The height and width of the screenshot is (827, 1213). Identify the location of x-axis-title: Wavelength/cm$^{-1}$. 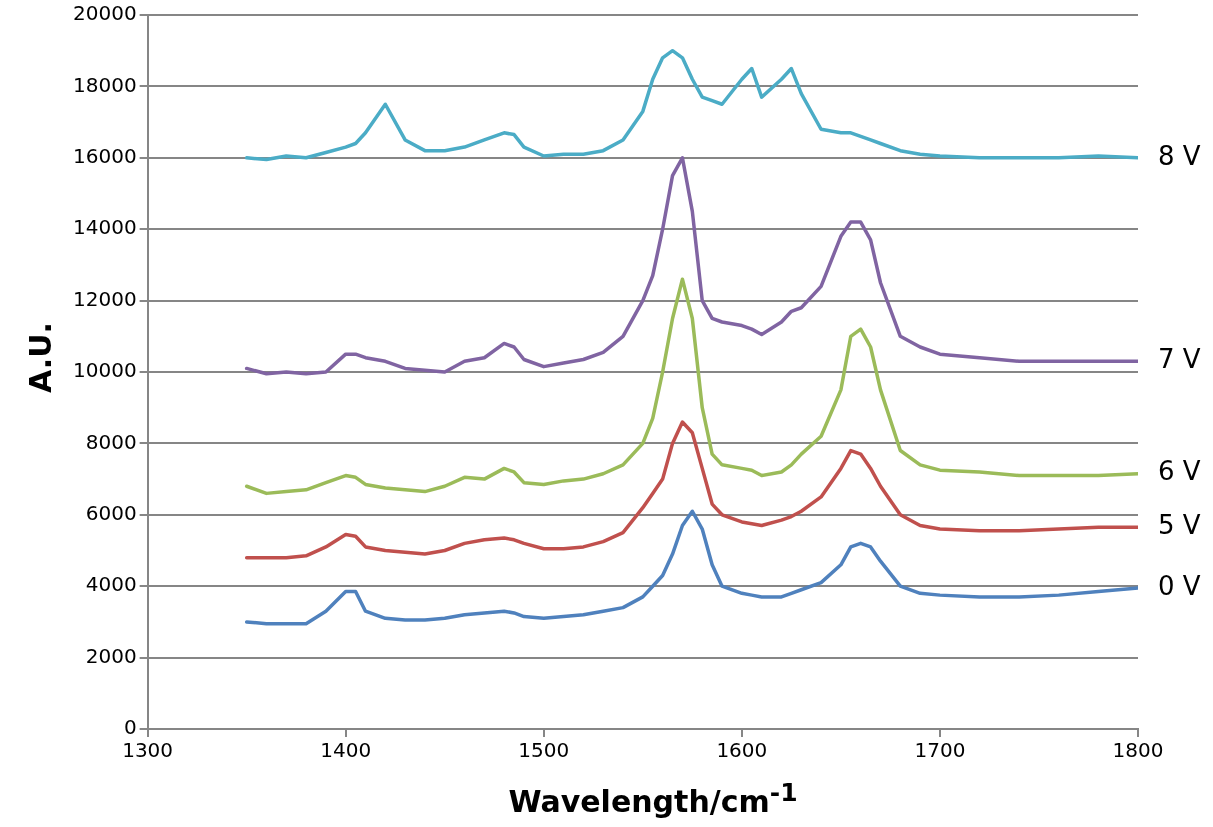
(653, 798).